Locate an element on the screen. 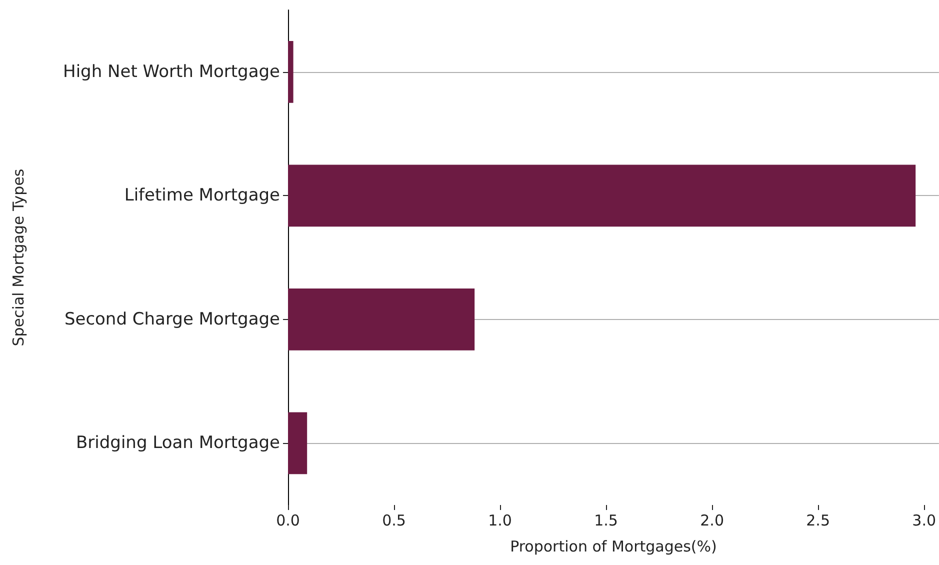 The height and width of the screenshot is (565, 939). x-tick-label: 2.5 is located at coordinates (818, 521).